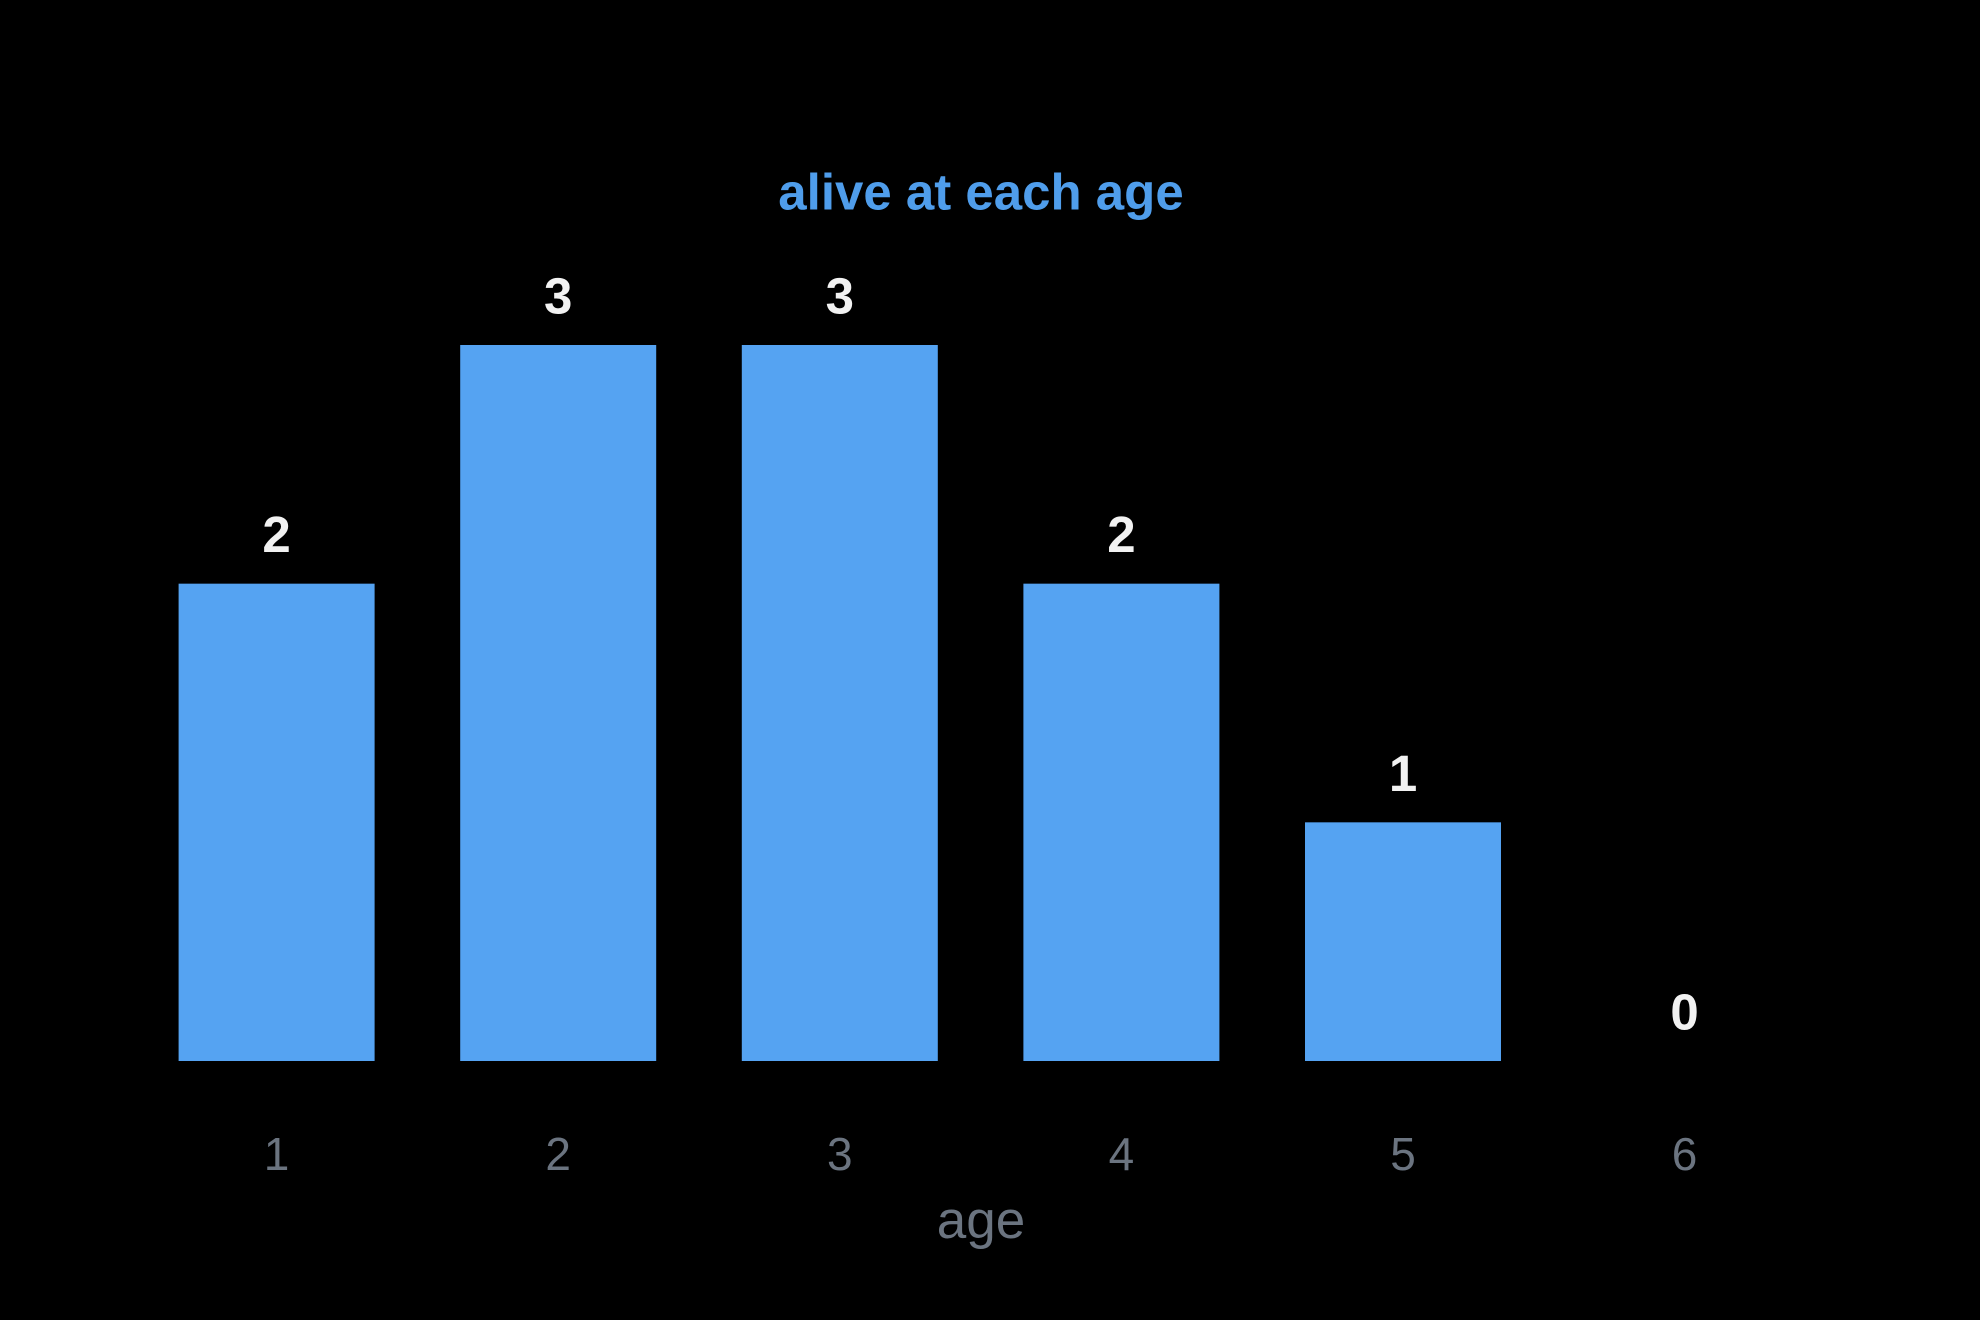 This screenshot has height=1320, width=1980. What do you see at coordinates (980, 191) in the screenshot?
I see `chart-title: alive at each age` at bounding box center [980, 191].